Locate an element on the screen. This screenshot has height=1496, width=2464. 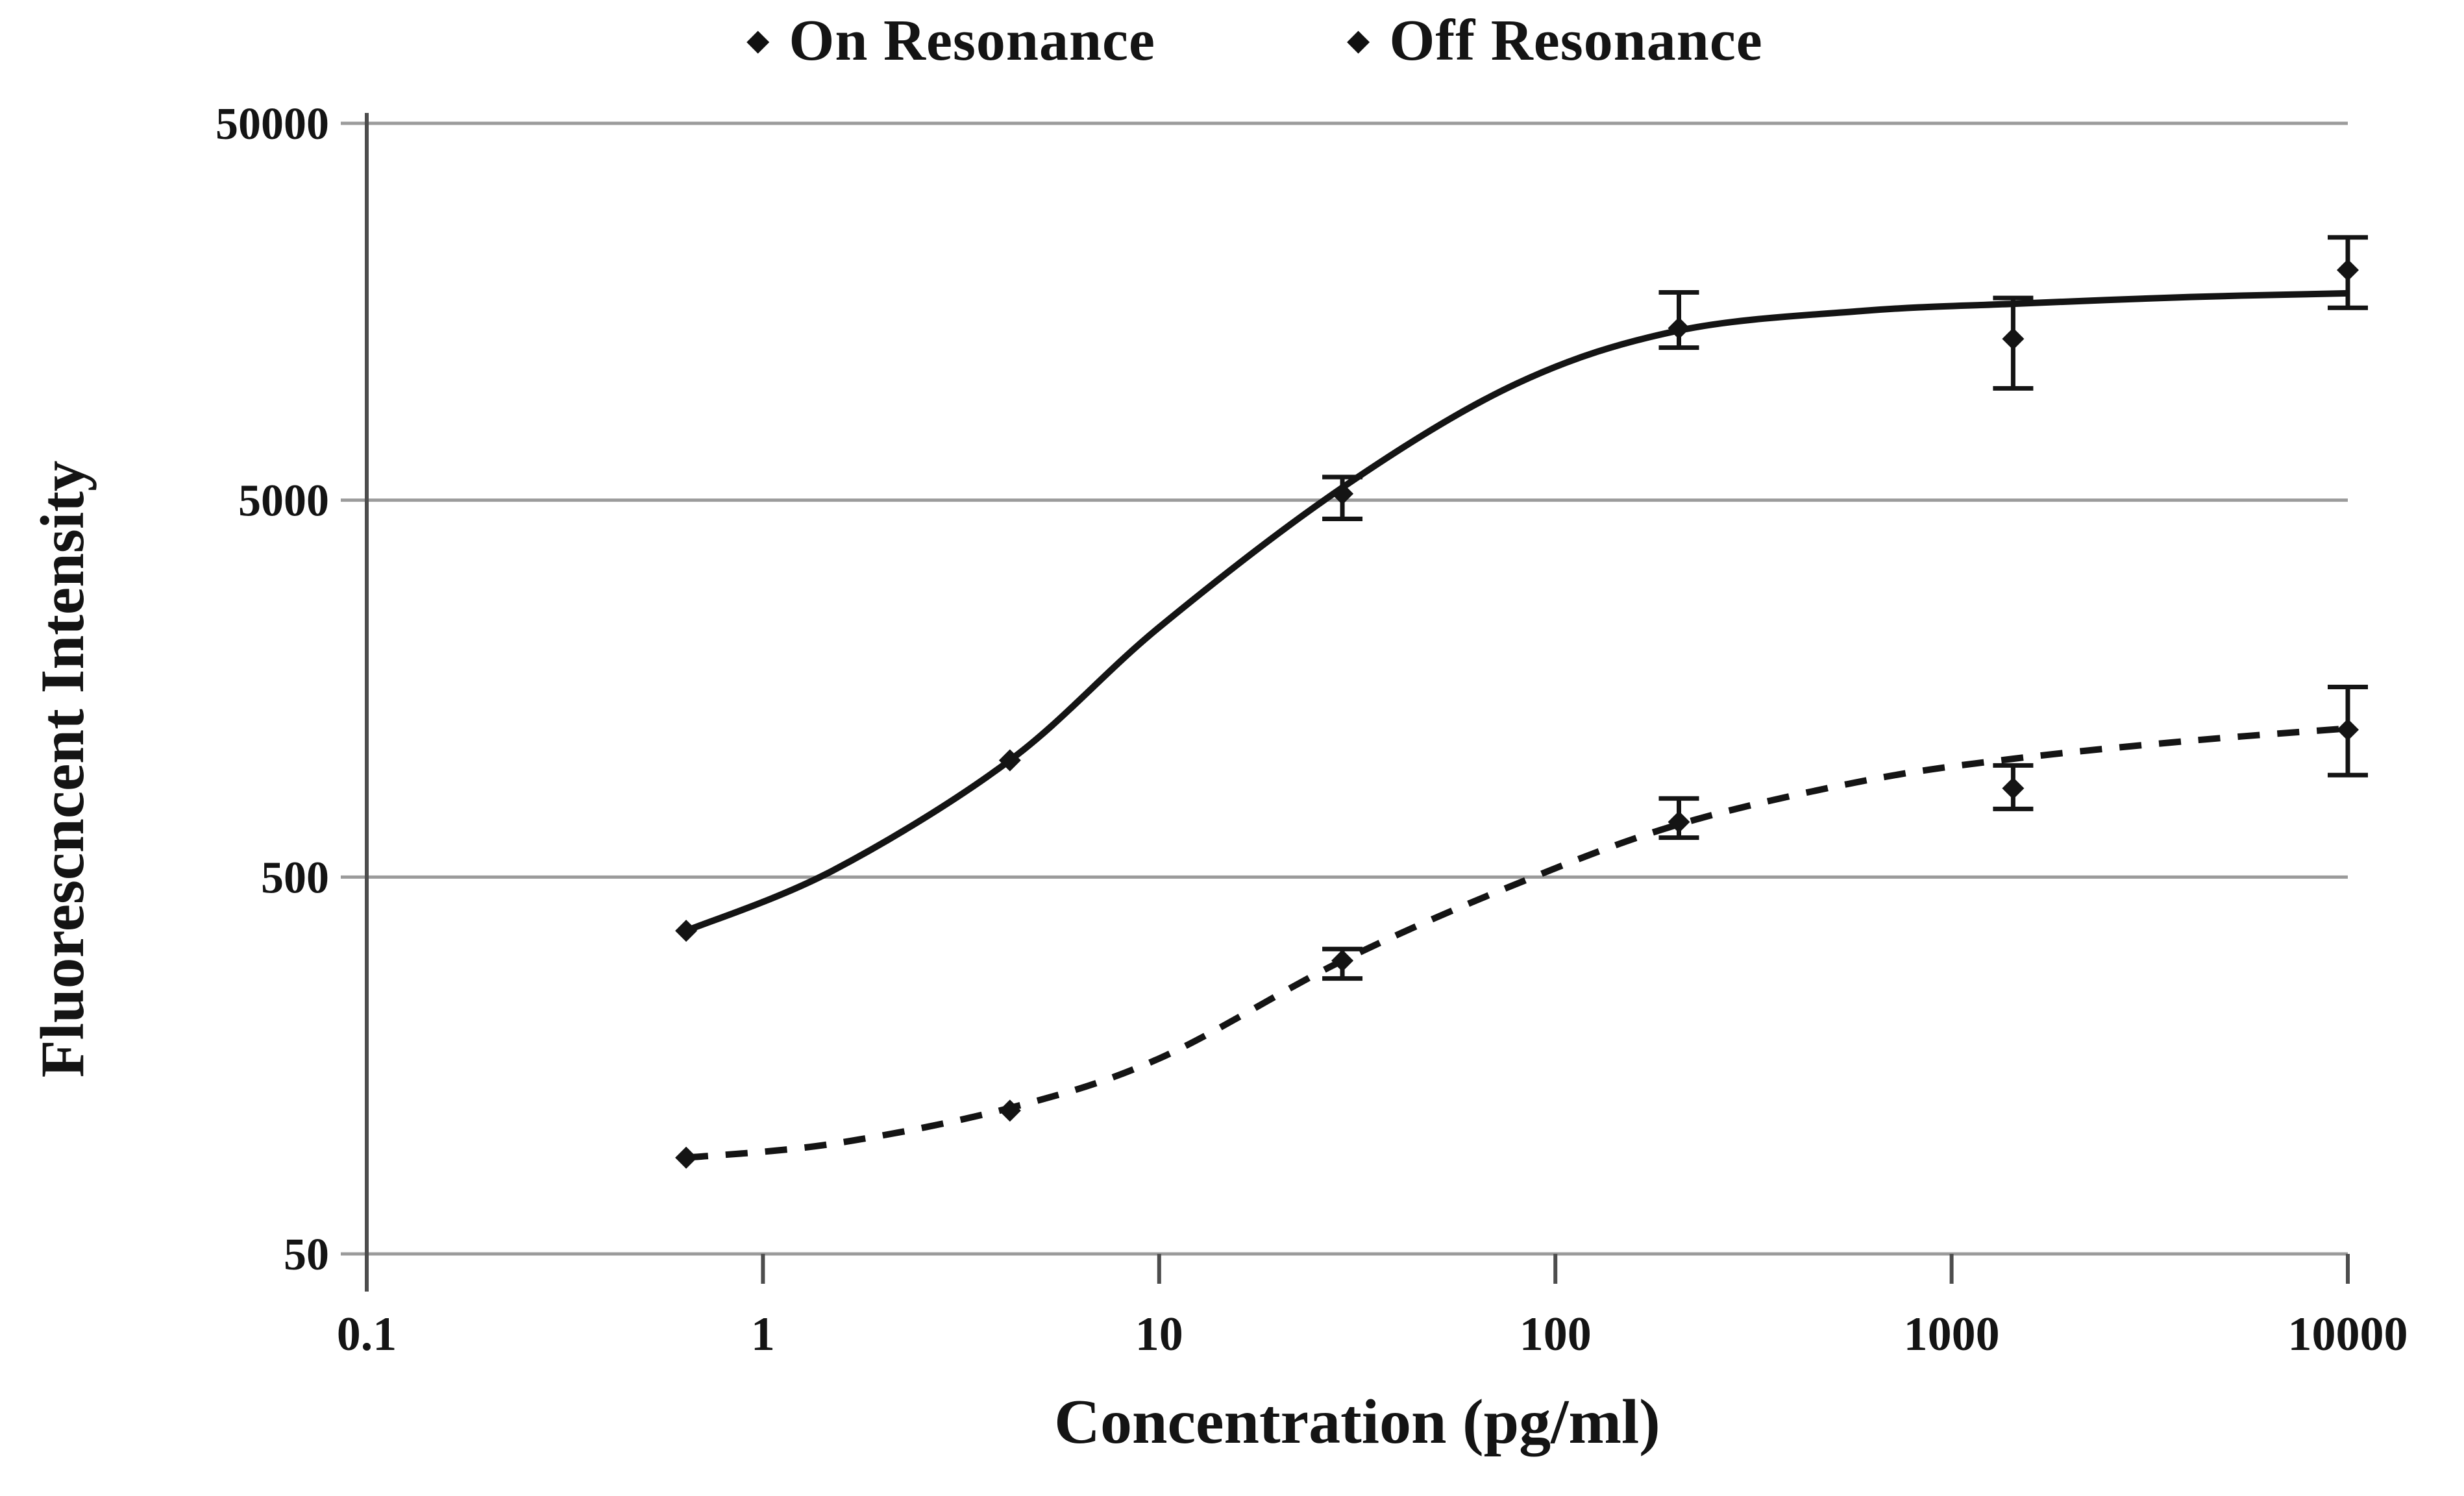
x-tick-label: 0.1 is located at coordinates (367, 1334).